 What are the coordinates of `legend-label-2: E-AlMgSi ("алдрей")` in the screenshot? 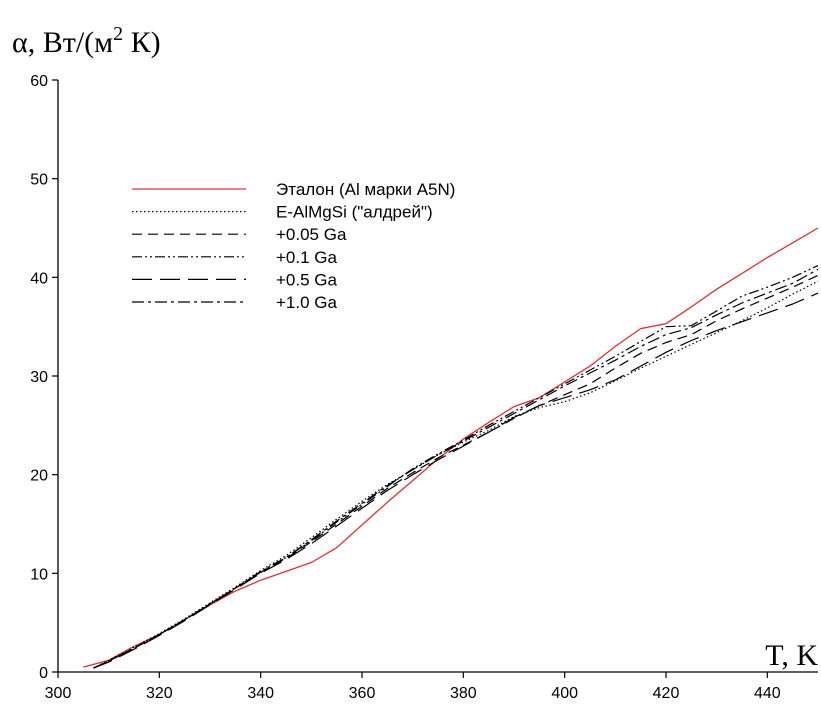 It's located at (354, 212).